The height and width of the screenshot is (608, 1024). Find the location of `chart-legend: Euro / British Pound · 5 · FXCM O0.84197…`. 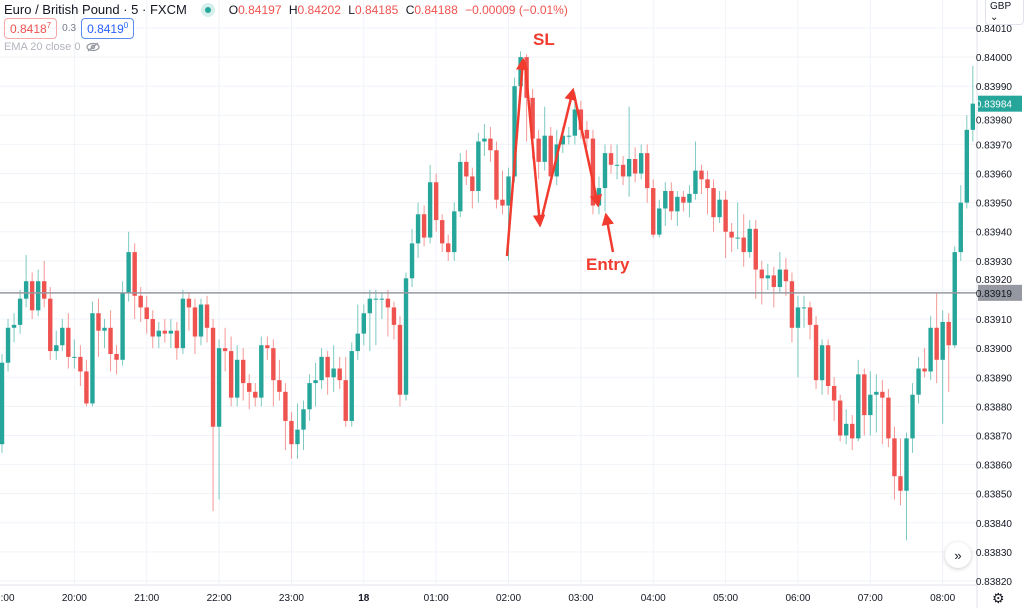

chart-legend: Euro / British Pound · 5 · FXCM O0.84197… is located at coordinates (288, 9).